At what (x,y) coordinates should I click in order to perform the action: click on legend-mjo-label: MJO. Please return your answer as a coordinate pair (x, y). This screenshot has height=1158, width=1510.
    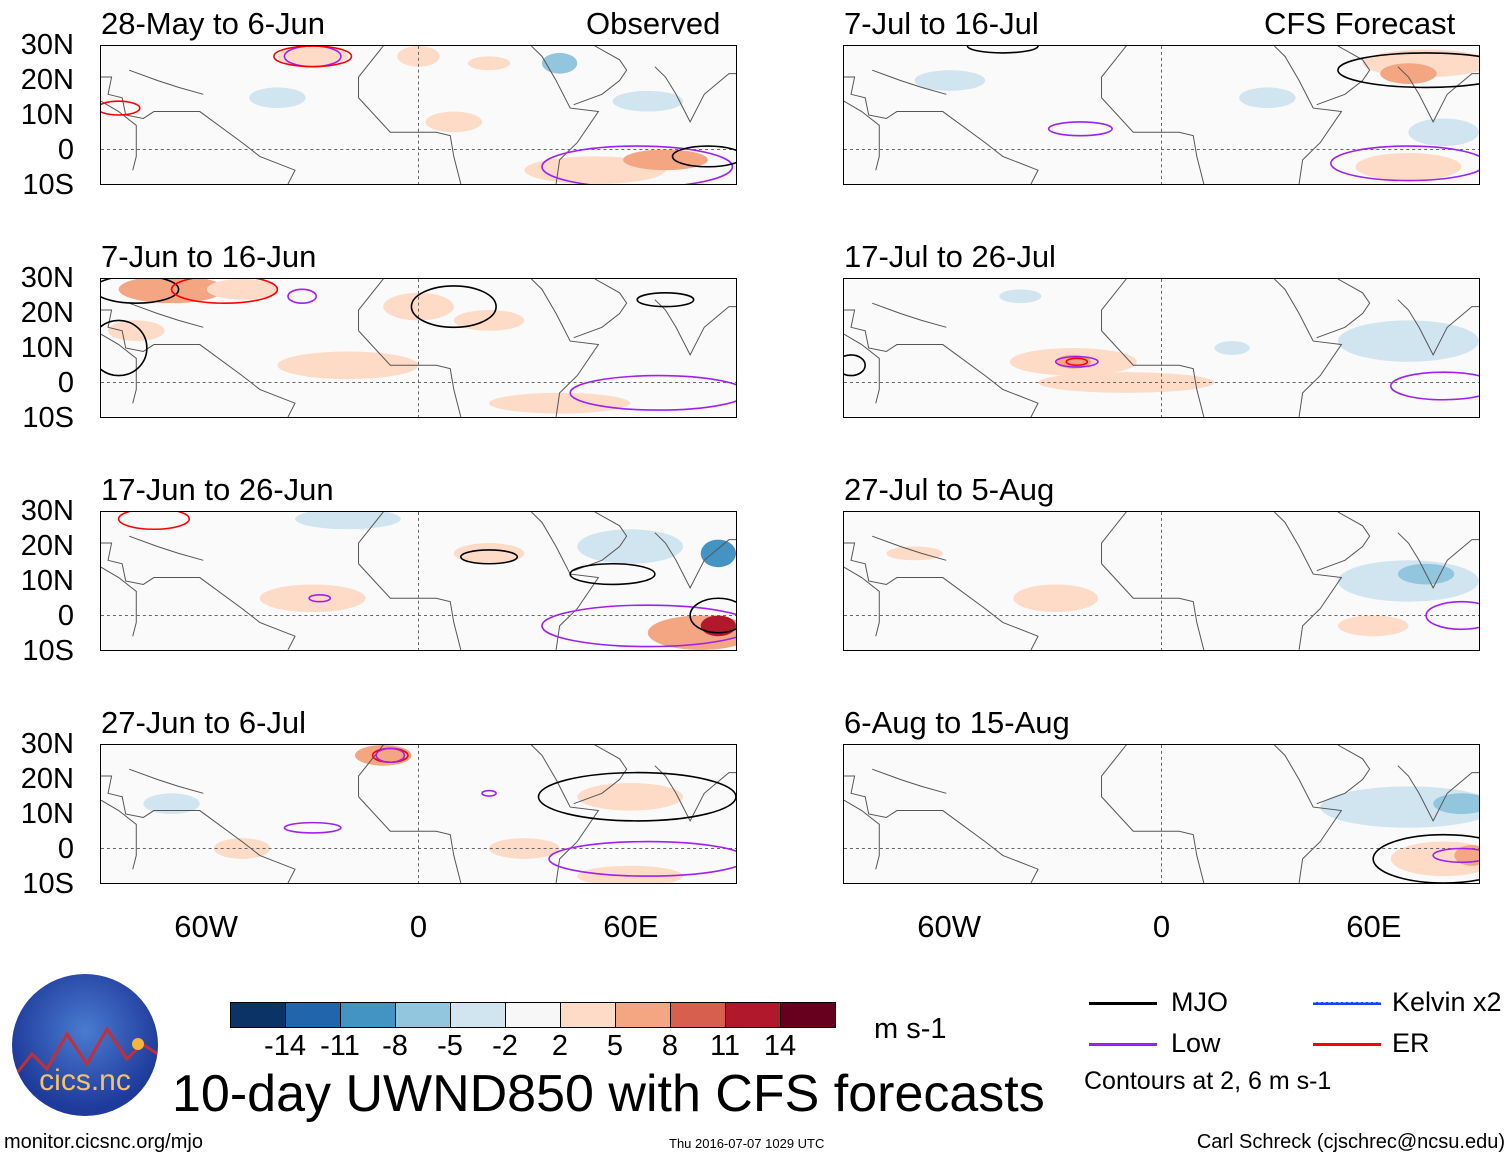
    Looking at the image, I should click on (1199, 1002).